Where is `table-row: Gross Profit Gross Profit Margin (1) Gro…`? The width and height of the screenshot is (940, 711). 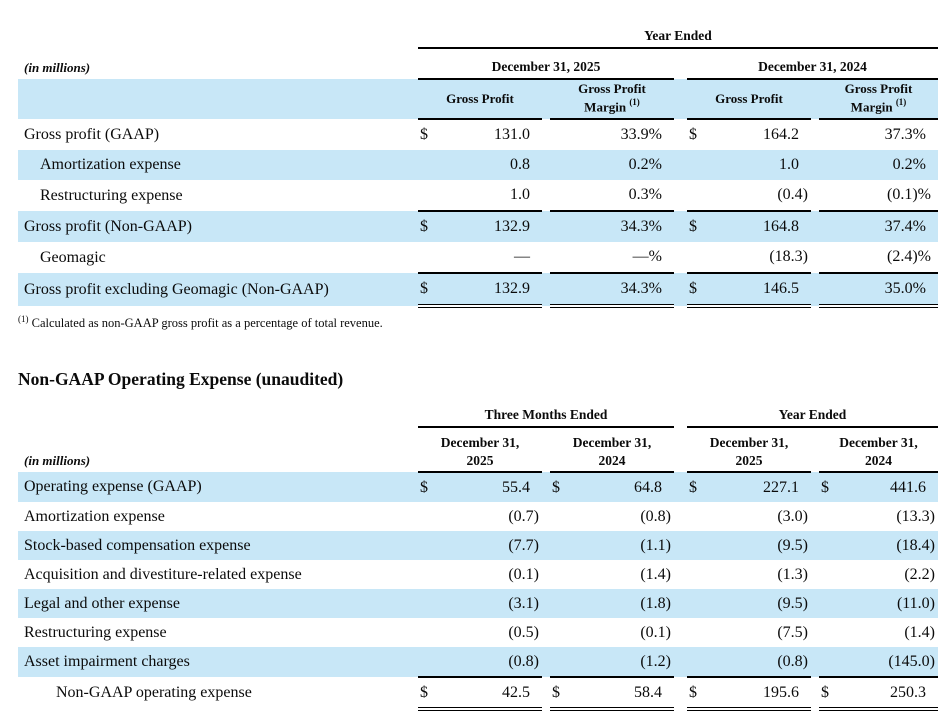 table-row: Gross Profit Gross Profit Margin (1) Gro… is located at coordinates (478, 99).